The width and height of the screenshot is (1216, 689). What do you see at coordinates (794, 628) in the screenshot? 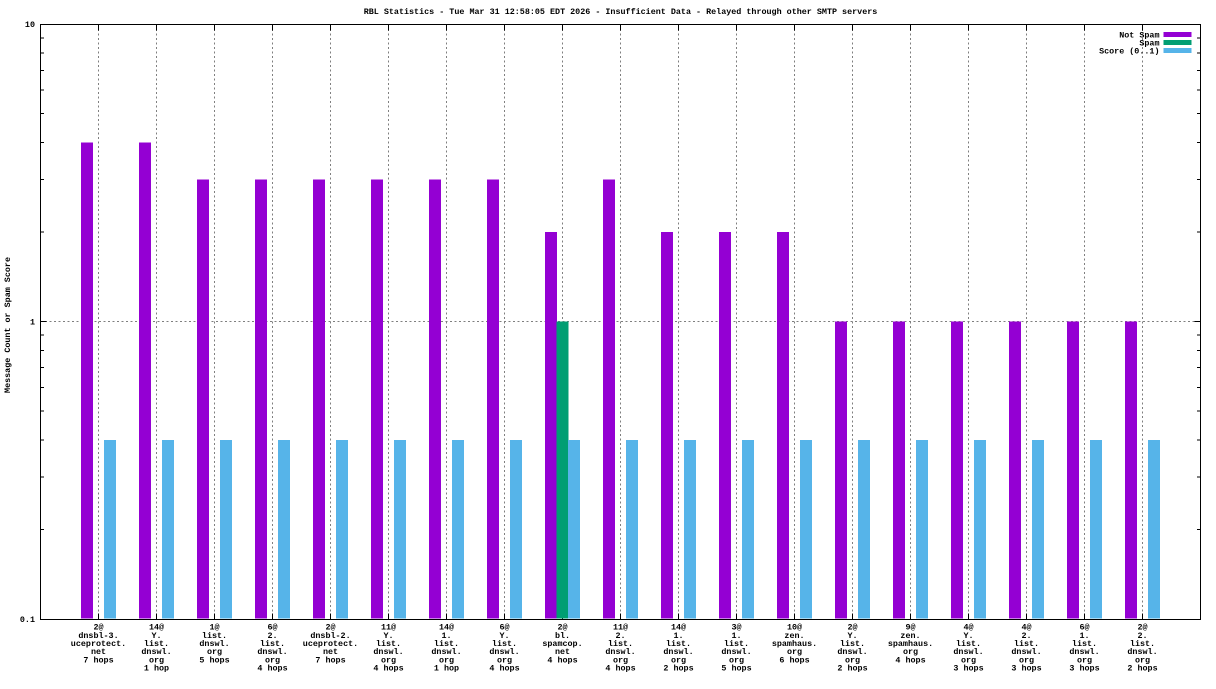
I see `svg-text: 10@` at bounding box center [794, 628].